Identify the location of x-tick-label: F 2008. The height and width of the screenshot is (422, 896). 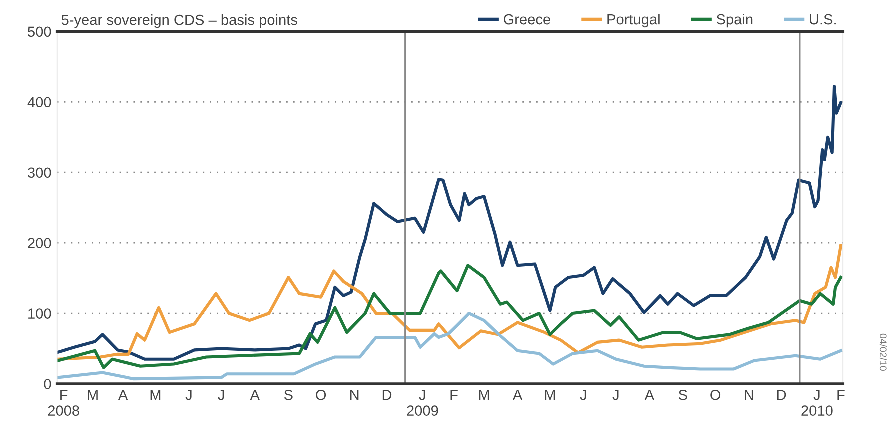
(64, 403).